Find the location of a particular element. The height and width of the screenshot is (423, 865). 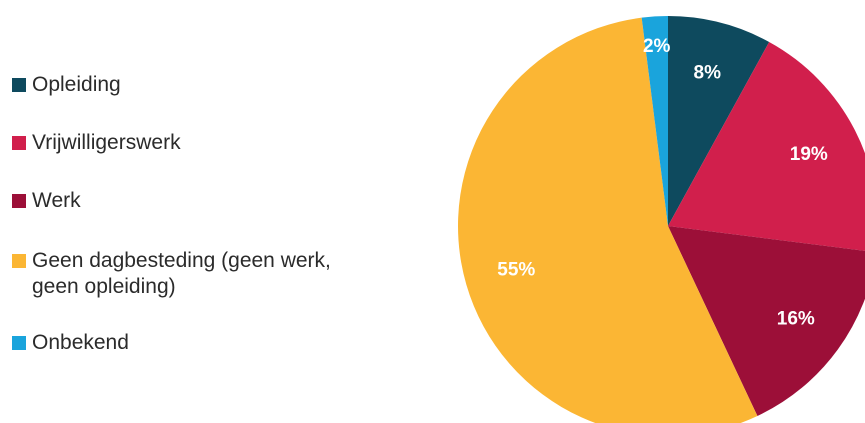

legend-swatch-werk is located at coordinates (19, 201).